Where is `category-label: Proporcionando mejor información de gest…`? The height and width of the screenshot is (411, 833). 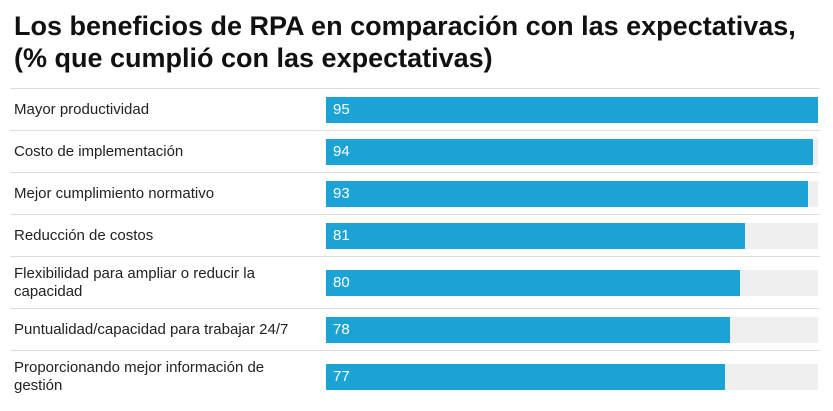
category-label: Proporcionando mejor información de gest… is located at coordinates (139, 376).